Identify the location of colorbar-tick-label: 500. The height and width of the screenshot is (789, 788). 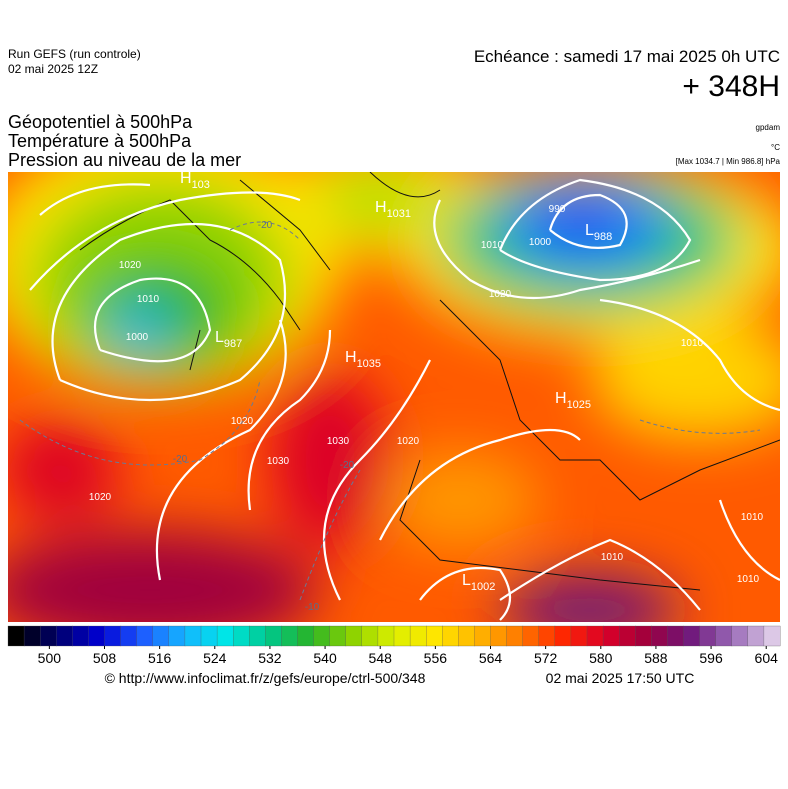
(50, 658).